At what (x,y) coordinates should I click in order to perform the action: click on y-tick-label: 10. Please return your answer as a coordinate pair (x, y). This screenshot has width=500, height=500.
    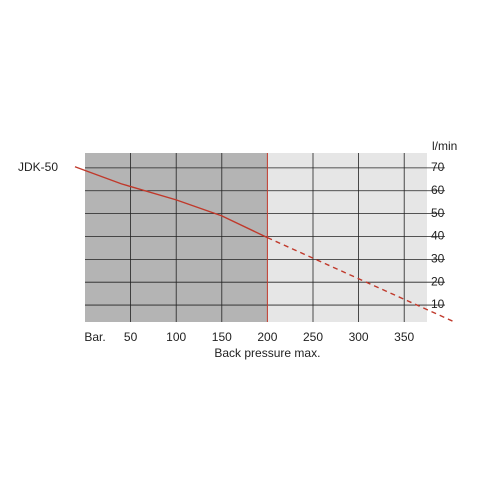
    Looking at the image, I should click on (438, 304).